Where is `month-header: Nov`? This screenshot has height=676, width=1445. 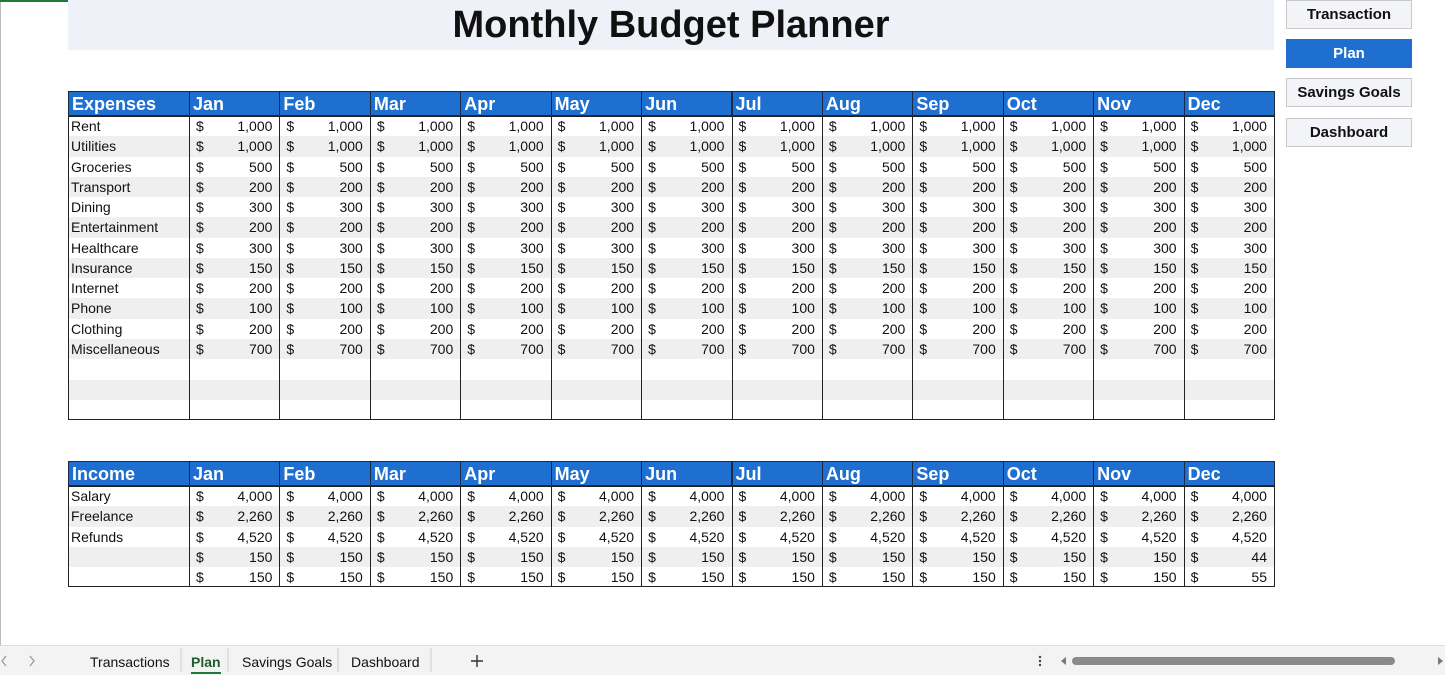
month-header: Nov is located at coordinates (1139, 473).